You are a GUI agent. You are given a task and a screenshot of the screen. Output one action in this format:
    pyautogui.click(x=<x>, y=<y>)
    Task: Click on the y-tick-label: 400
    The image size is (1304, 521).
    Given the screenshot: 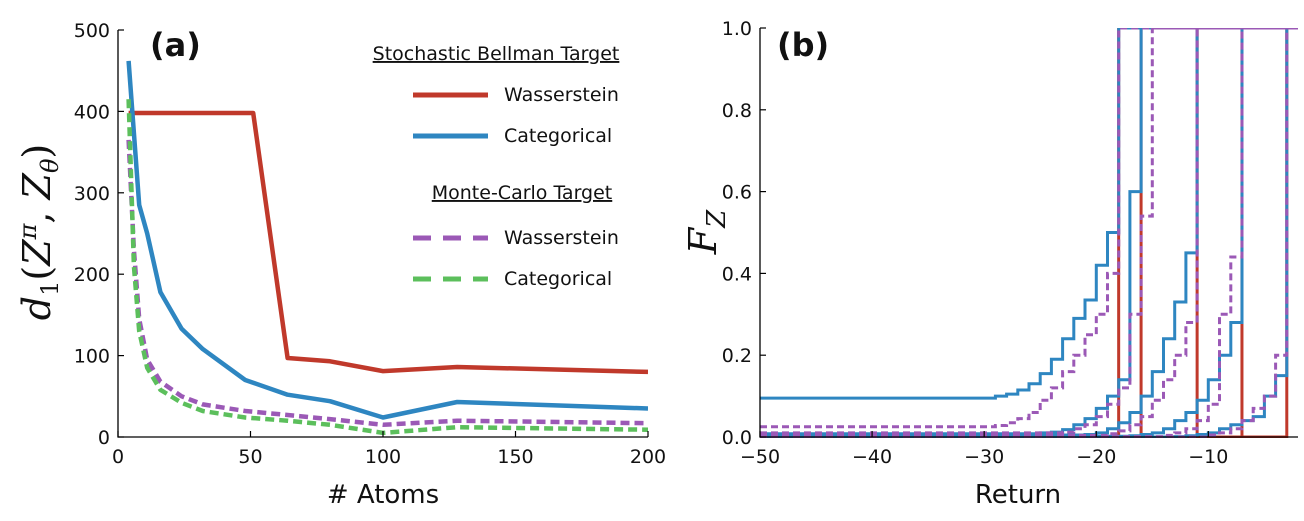 What is the action you would take?
    pyautogui.click(x=92, y=112)
    